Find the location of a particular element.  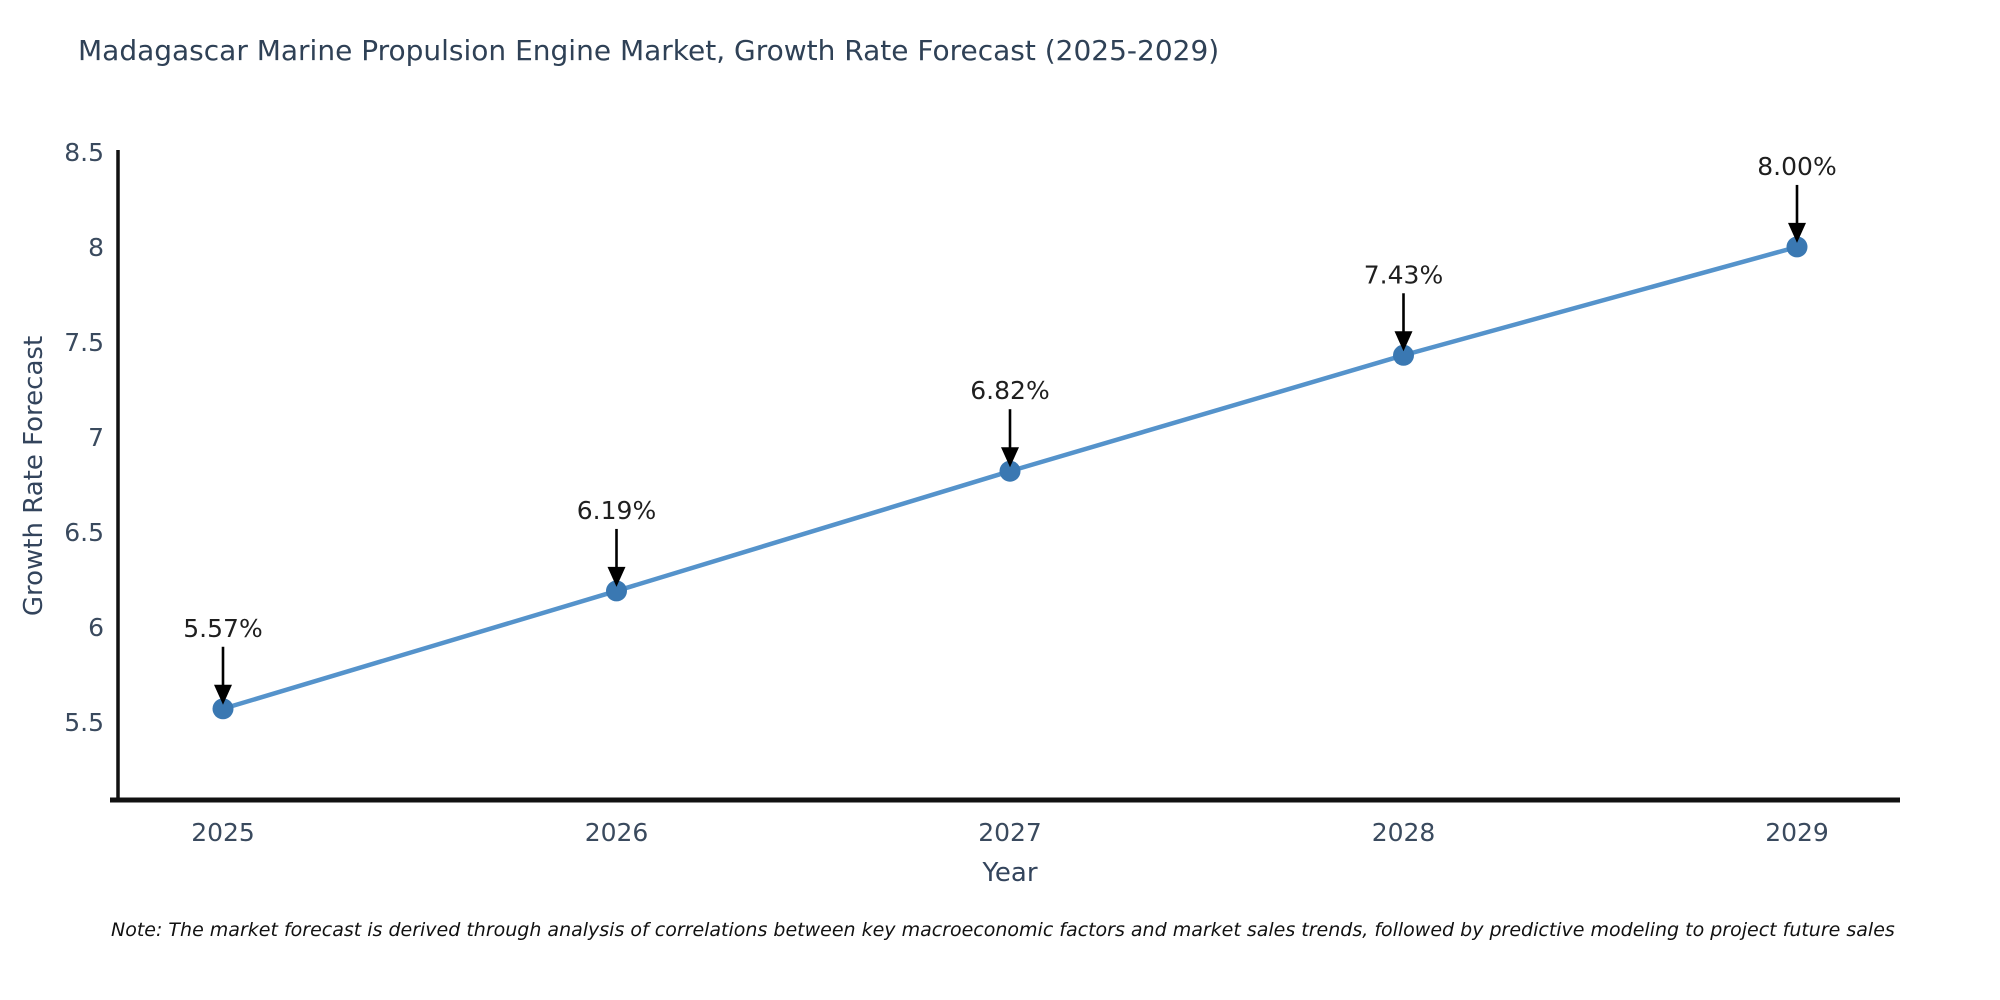

y-axis-tick-label: 6 is located at coordinates (96, 627).